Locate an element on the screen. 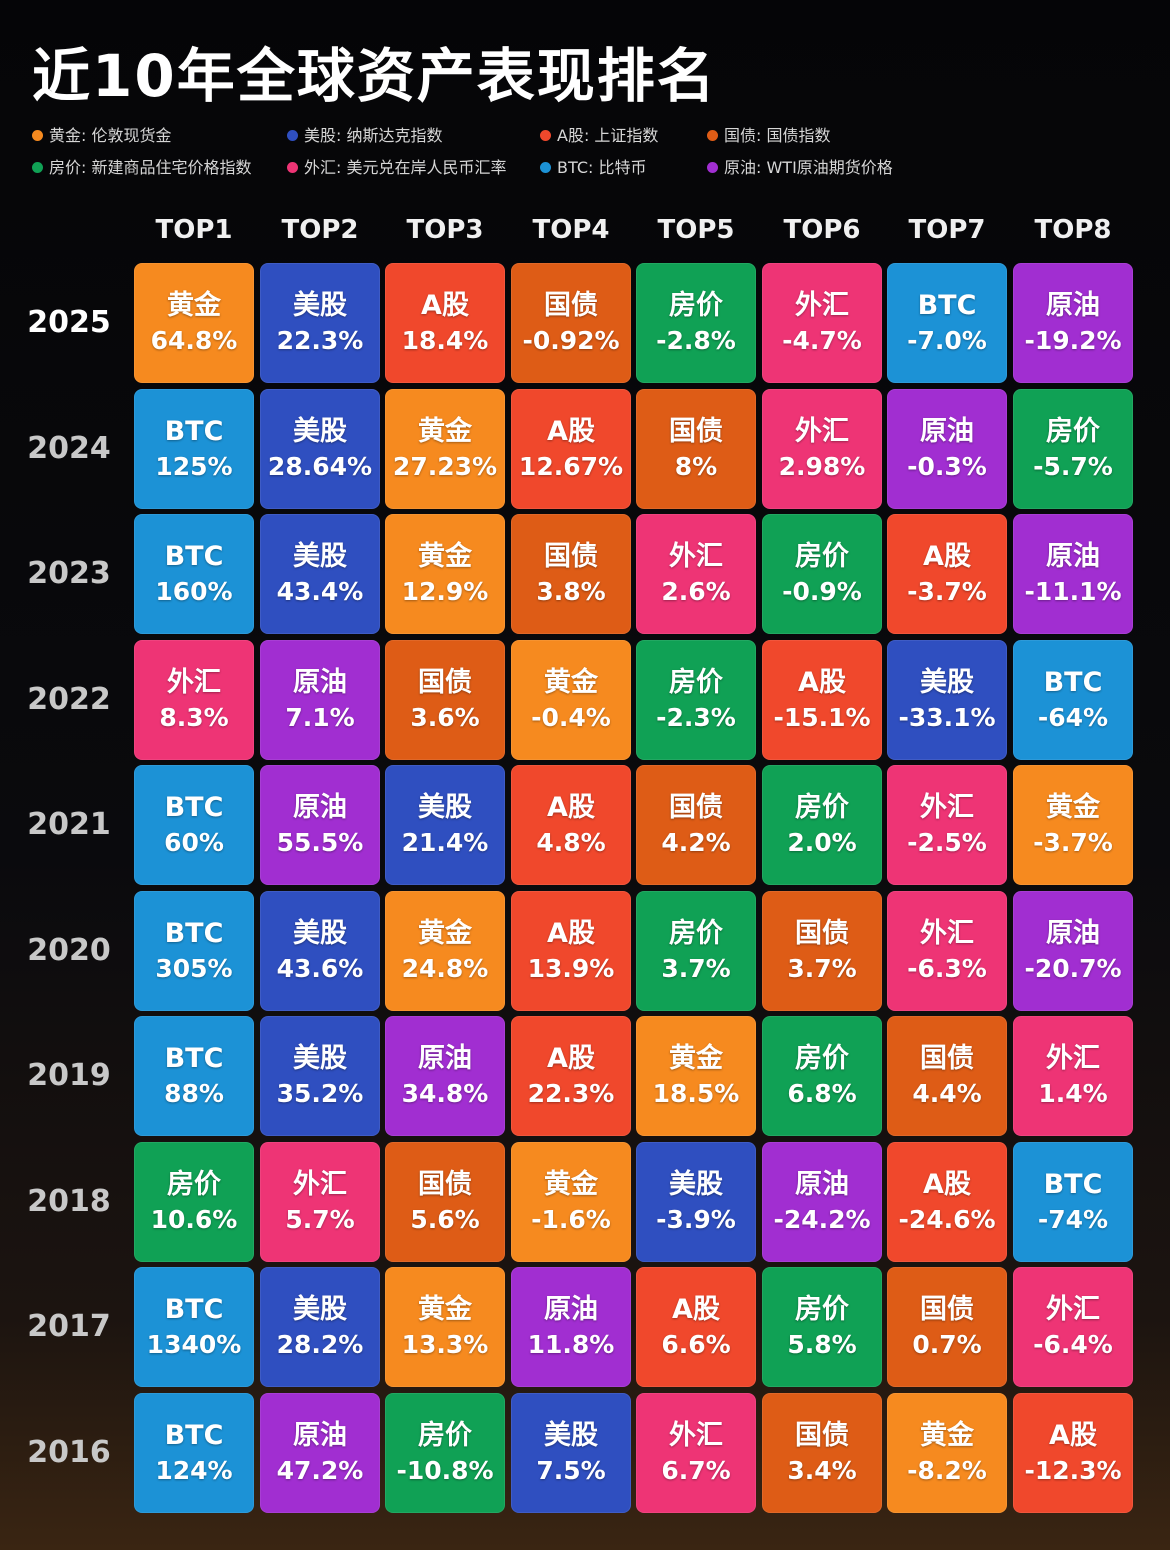 The height and width of the screenshot is (1550, 1170). asset-cell: 外汇 1.4% is located at coordinates (1073, 1076).